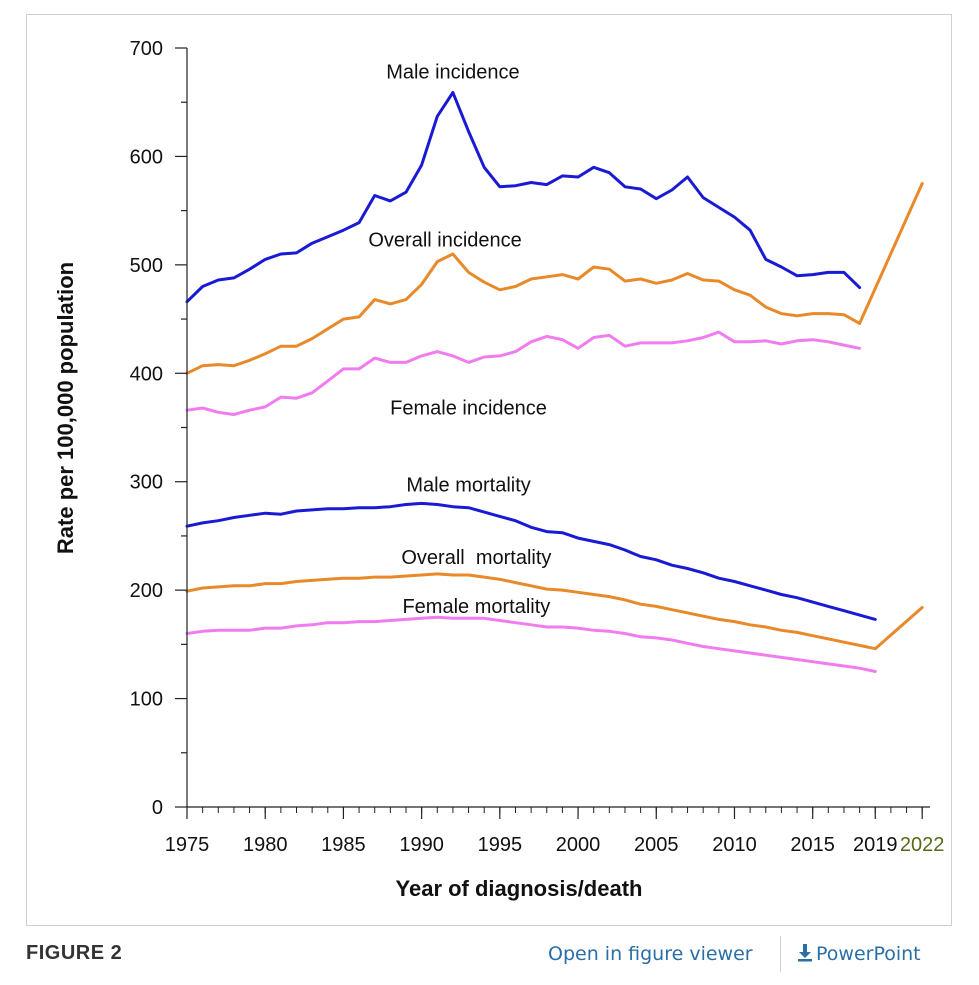 The image size is (979, 985). Describe the element at coordinates (187, 845) in the screenshot. I see `x-tick-label: 1975` at that location.